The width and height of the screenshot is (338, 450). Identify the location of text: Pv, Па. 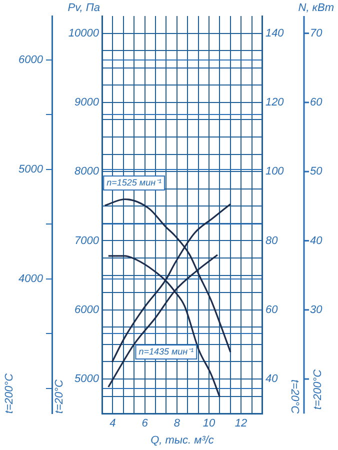
(84, 8).